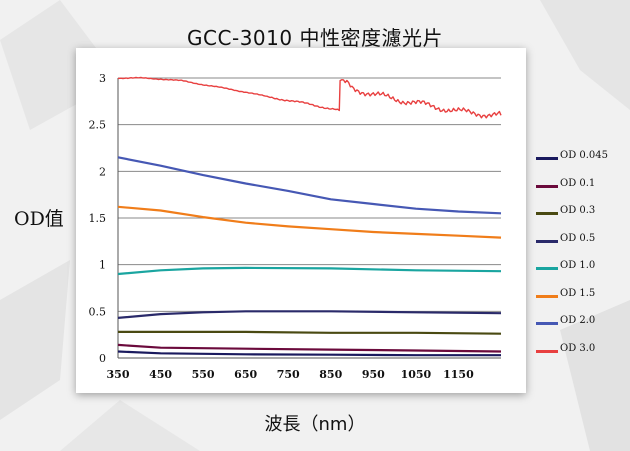  I want to click on y-tick-label: 0, so click(102, 358).